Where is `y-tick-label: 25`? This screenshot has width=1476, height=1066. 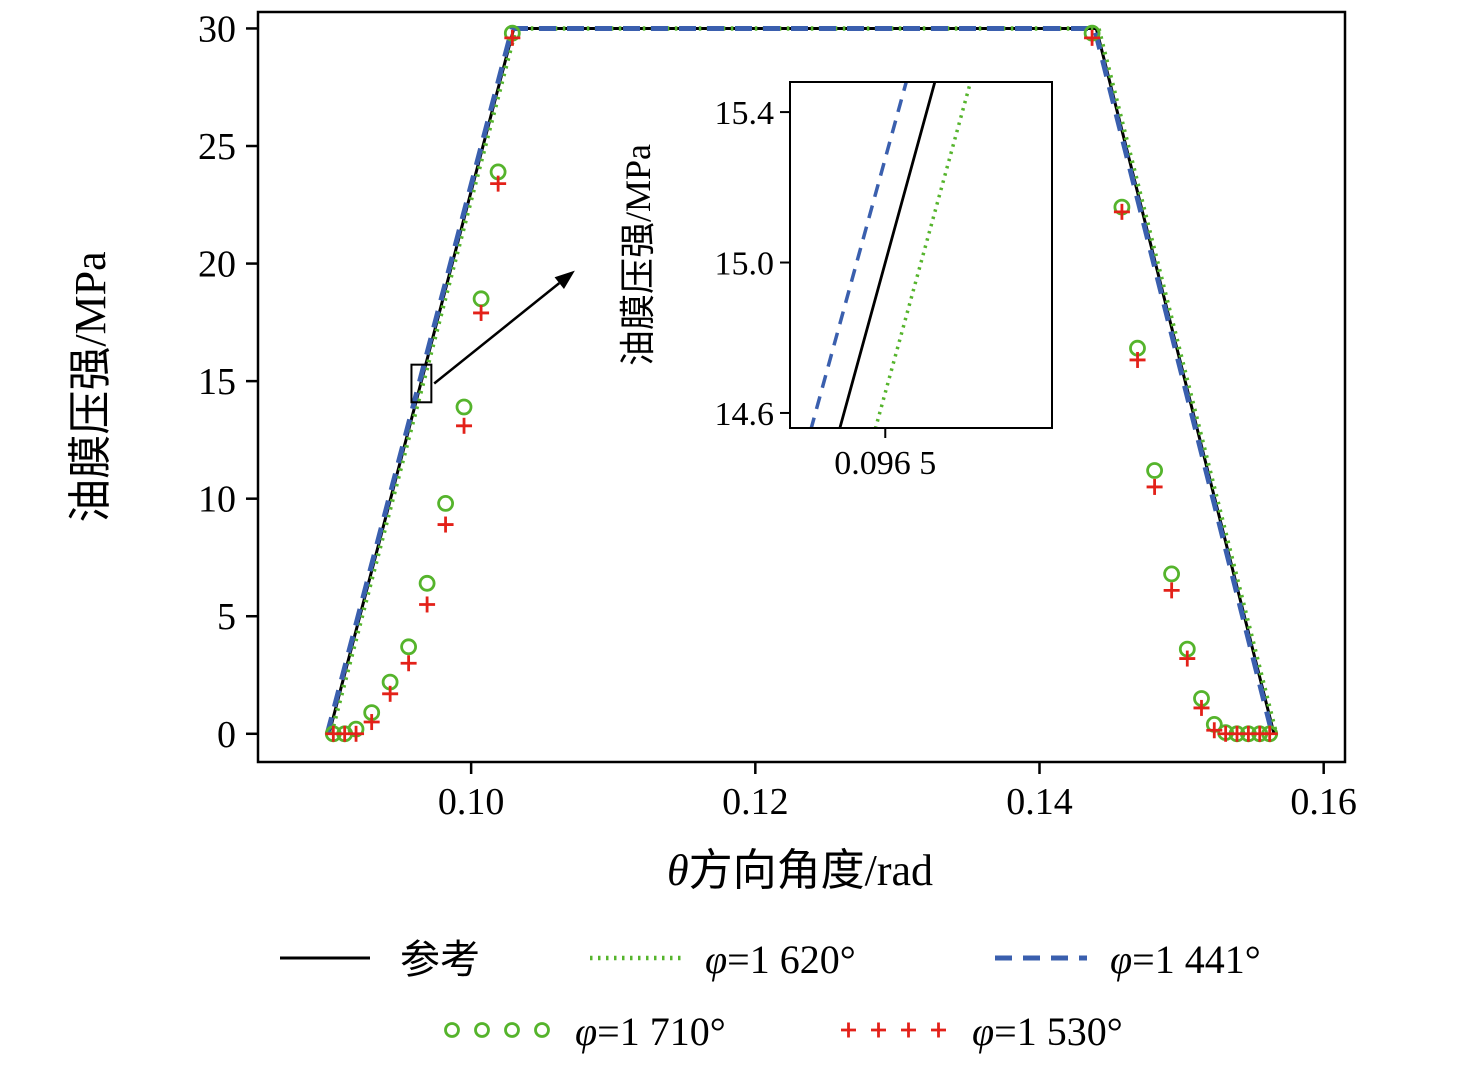
y-tick-label: 25 is located at coordinates (217, 147).